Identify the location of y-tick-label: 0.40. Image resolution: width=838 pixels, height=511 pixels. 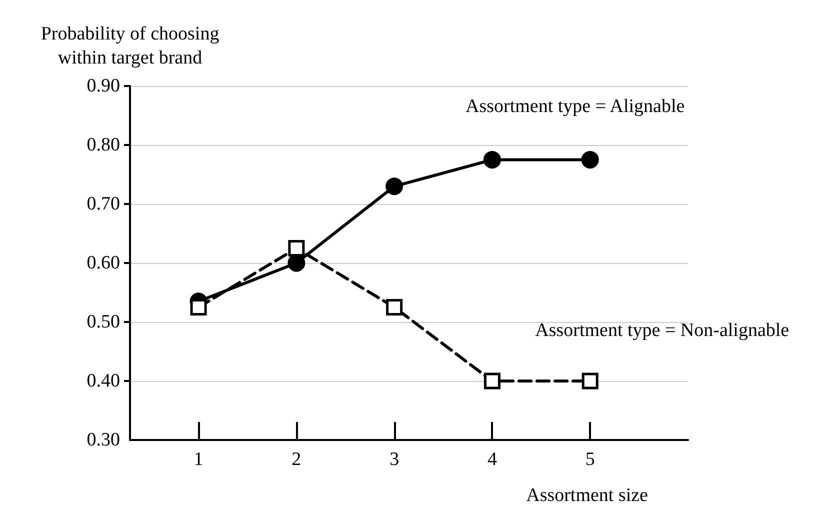
(103, 381).